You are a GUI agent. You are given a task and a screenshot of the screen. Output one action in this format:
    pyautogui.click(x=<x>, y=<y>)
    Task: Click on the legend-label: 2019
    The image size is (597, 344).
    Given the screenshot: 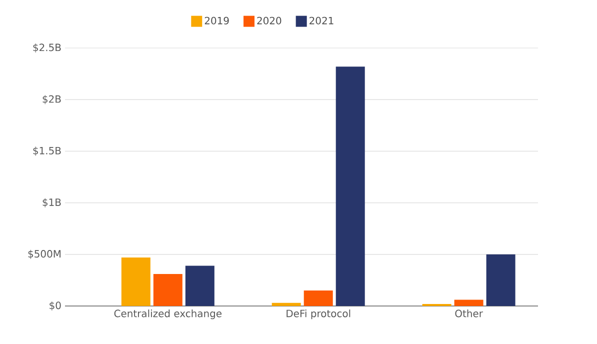 What is the action you would take?
    pyautogui.click(x=216, y=20)
    